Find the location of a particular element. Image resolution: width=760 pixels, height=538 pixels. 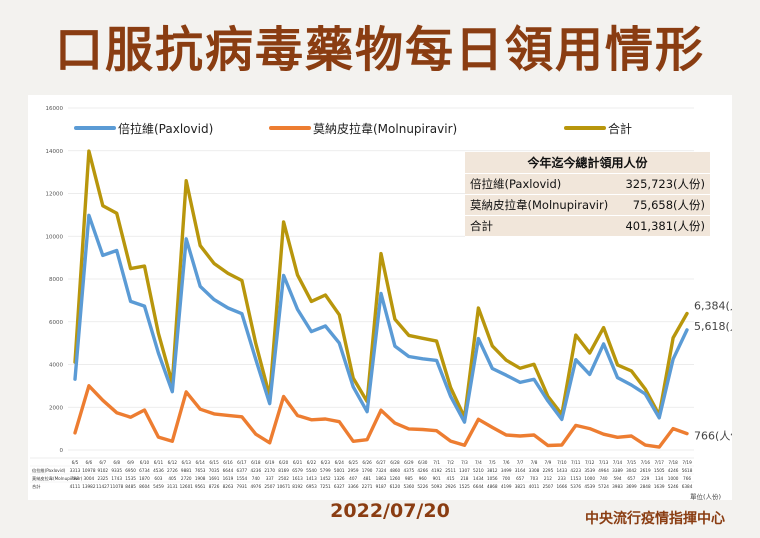

table-cell: 901 is located at coordinates (437, 478).